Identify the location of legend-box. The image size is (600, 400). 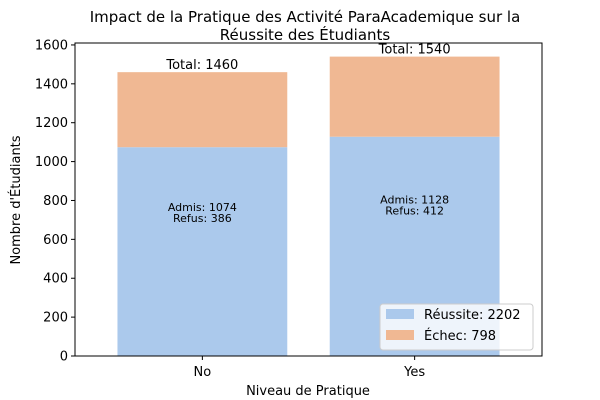
(456, 327).